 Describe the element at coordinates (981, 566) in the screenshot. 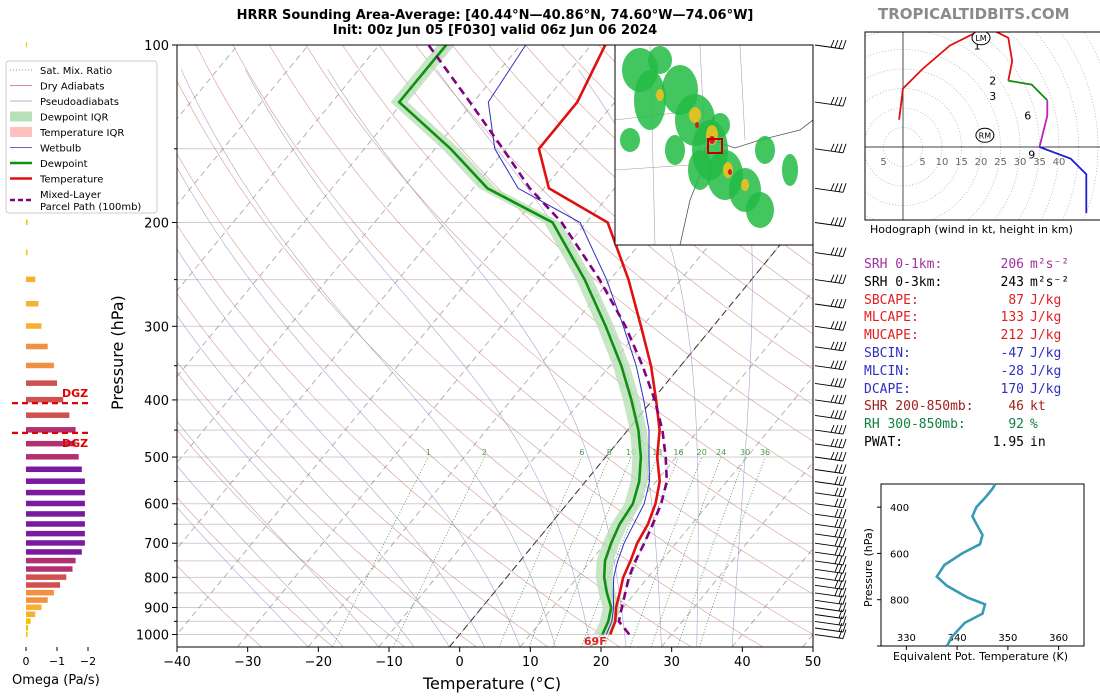

I see `theta-e-panel: 330 340 350 360 400 600 800` at that location.